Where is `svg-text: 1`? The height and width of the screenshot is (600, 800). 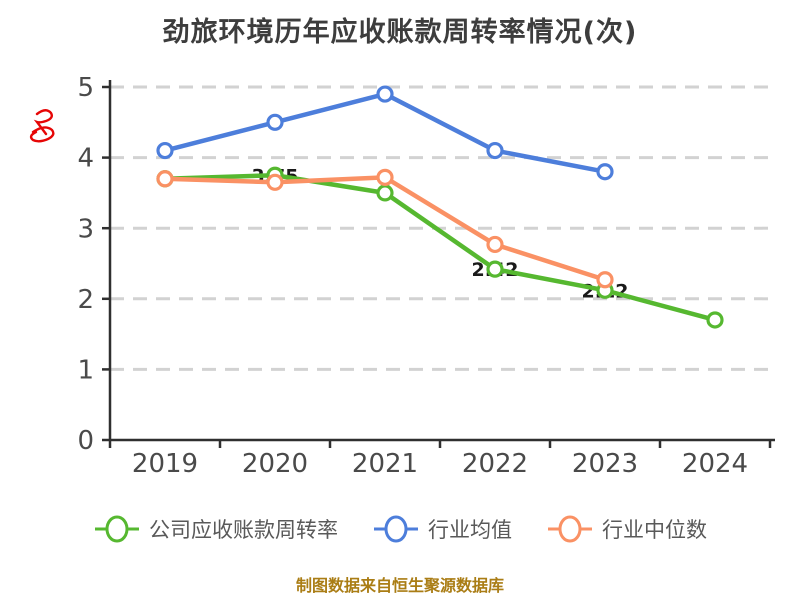
svg-text: 1 is located at coordinates (85, 371).